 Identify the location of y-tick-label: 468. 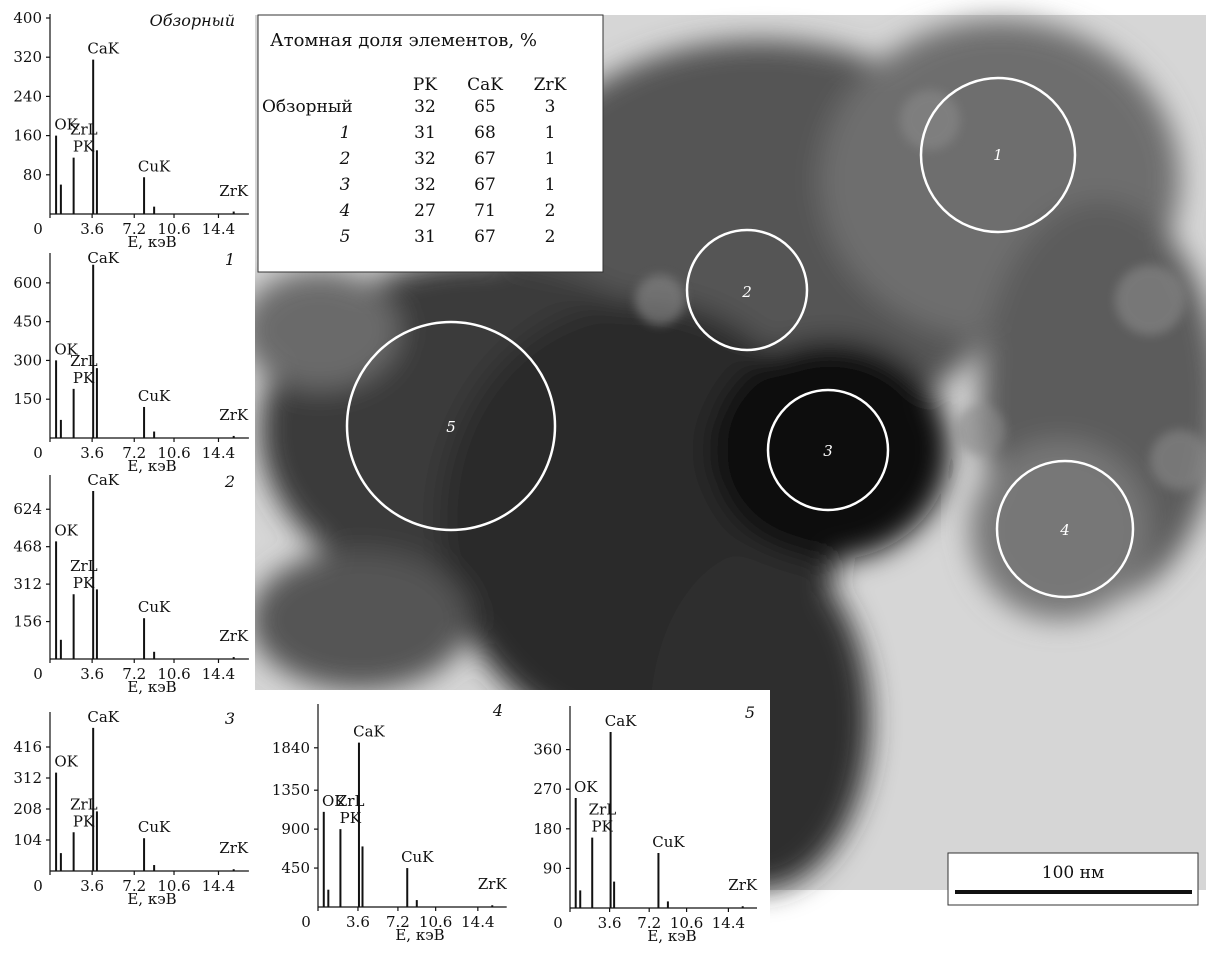
(27, 547).